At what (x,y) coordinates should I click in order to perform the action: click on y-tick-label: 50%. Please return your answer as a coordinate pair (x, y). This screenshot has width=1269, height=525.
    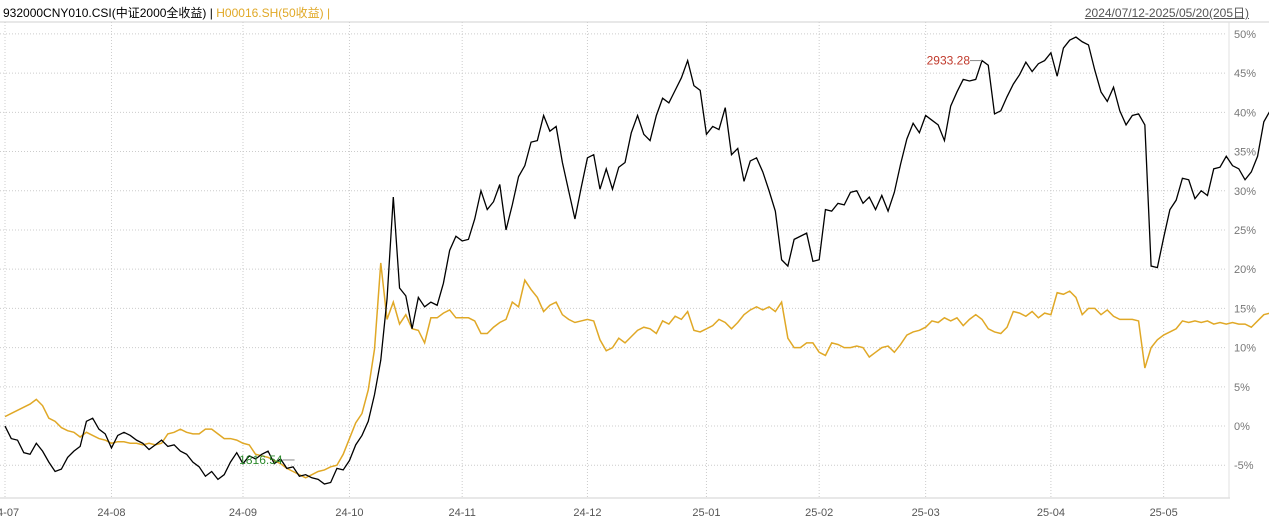
    Looking at the image, I should click on (1245, 35).